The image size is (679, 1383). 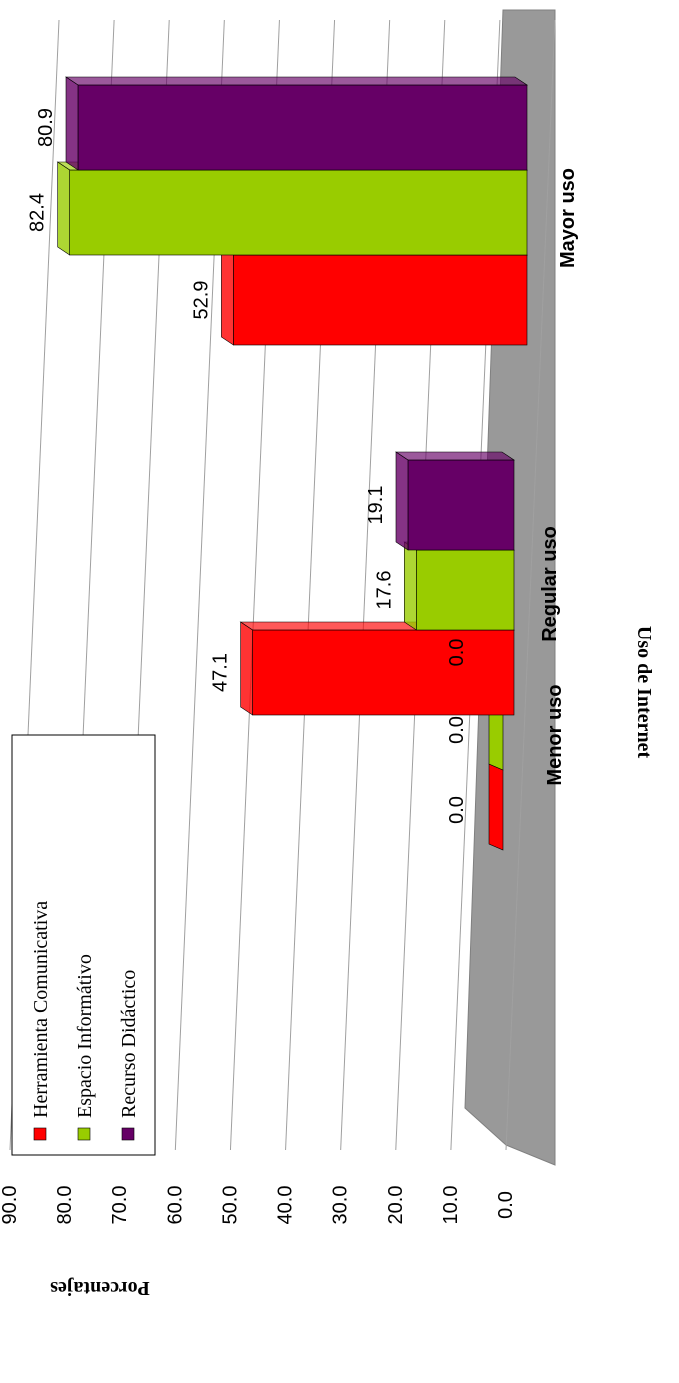 I want to click on x-axis-title: Uso de Internet, so click(x=644, y=692).